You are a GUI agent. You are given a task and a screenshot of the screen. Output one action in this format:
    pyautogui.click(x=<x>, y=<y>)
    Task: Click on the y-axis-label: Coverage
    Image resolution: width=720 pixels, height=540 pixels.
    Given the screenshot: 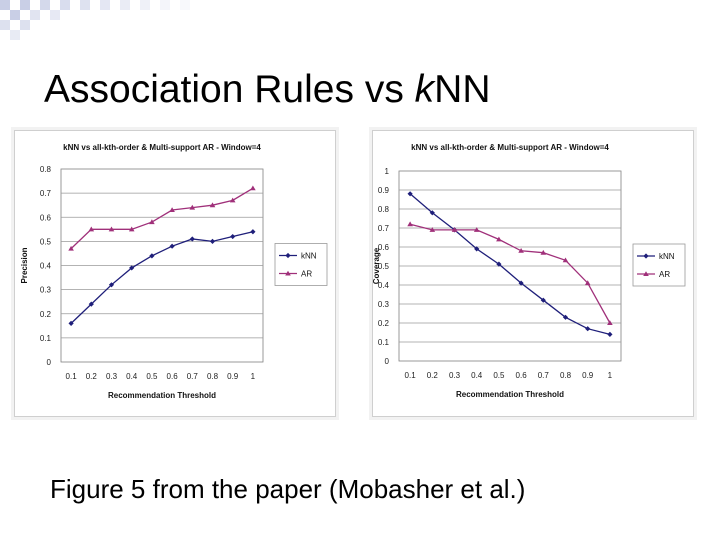 What is the action you would take?
    pyautogui.click(x=377, y=265)
    